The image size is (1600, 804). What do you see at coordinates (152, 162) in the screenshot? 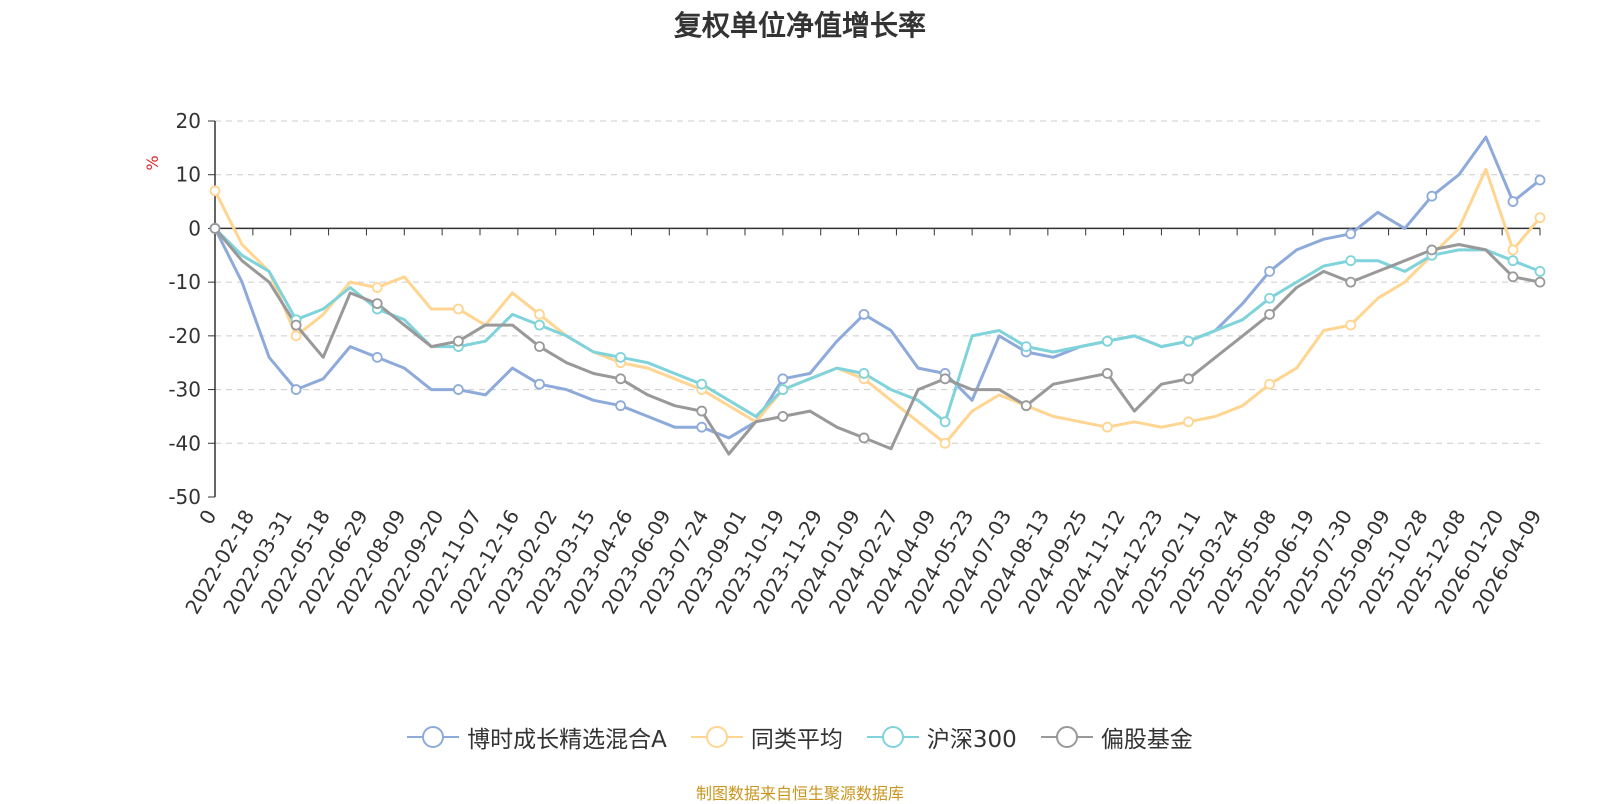
I see `y-axis-label: %` at bounding box center [152, 162].